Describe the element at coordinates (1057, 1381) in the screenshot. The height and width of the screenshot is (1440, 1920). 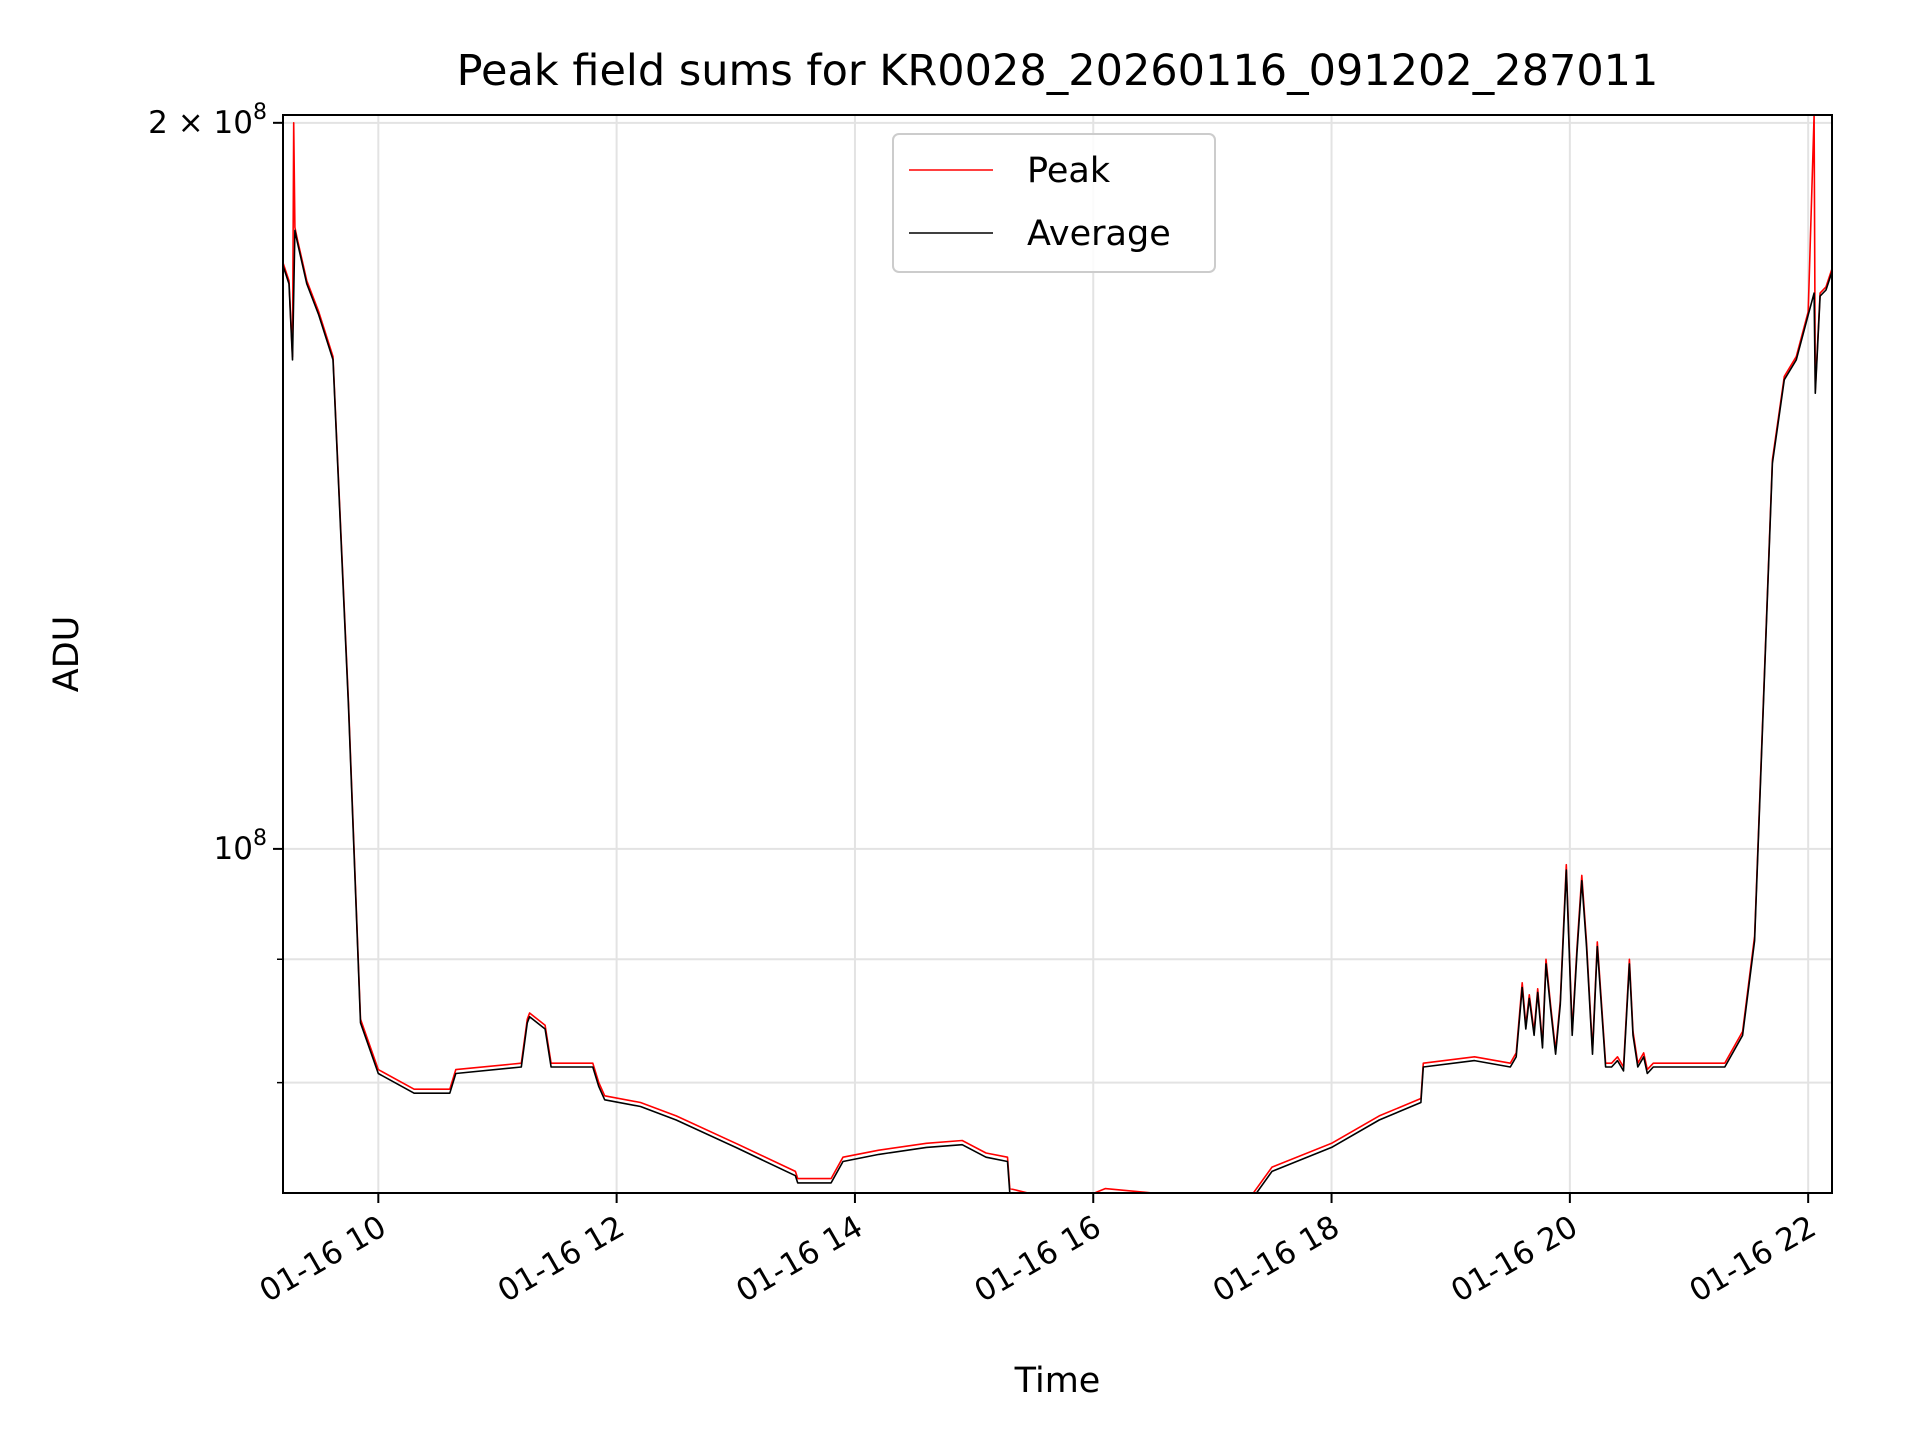
I see `x-axis-label: Time` at that location.